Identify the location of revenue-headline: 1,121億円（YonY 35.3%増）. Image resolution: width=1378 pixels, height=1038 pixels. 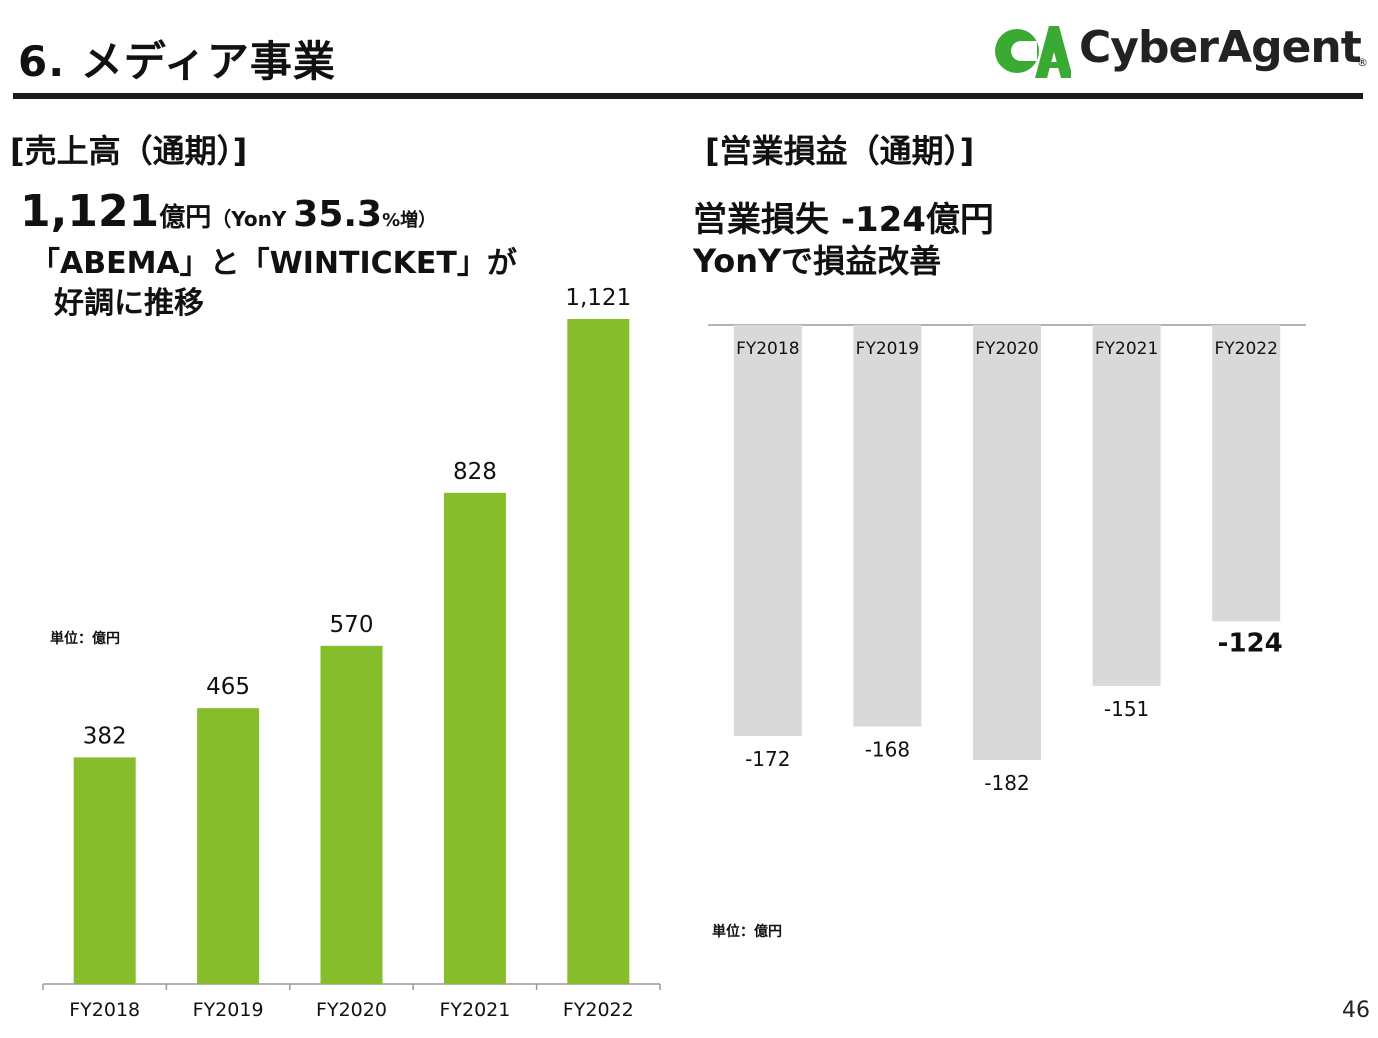
(228, 211).